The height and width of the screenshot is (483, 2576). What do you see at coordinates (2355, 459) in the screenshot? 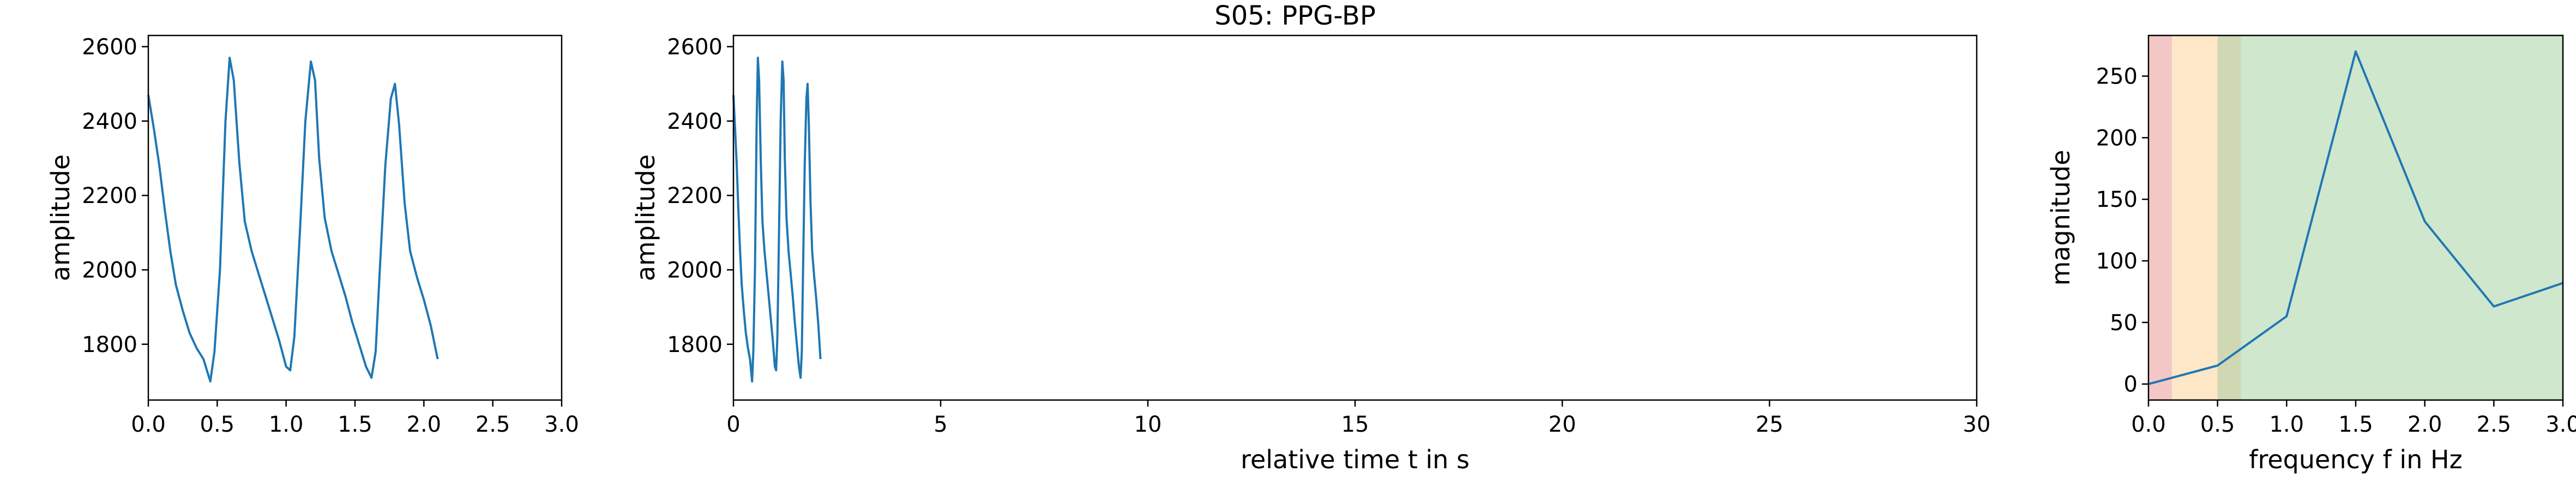
I see `x-axis-label: frequency f in Hz` at bounding box center [2355, 459].